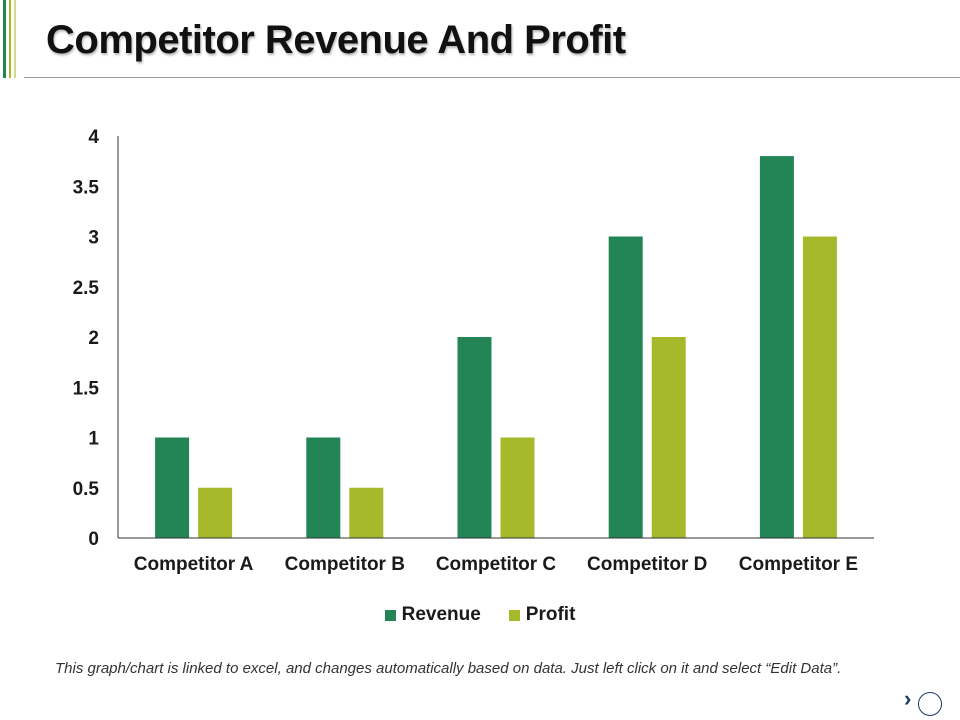 This screenshot has width=960, height=720. Describe the element at coordinates (345, 564) in the screenshot. I see `x-category-label: Competitor B` at that location.